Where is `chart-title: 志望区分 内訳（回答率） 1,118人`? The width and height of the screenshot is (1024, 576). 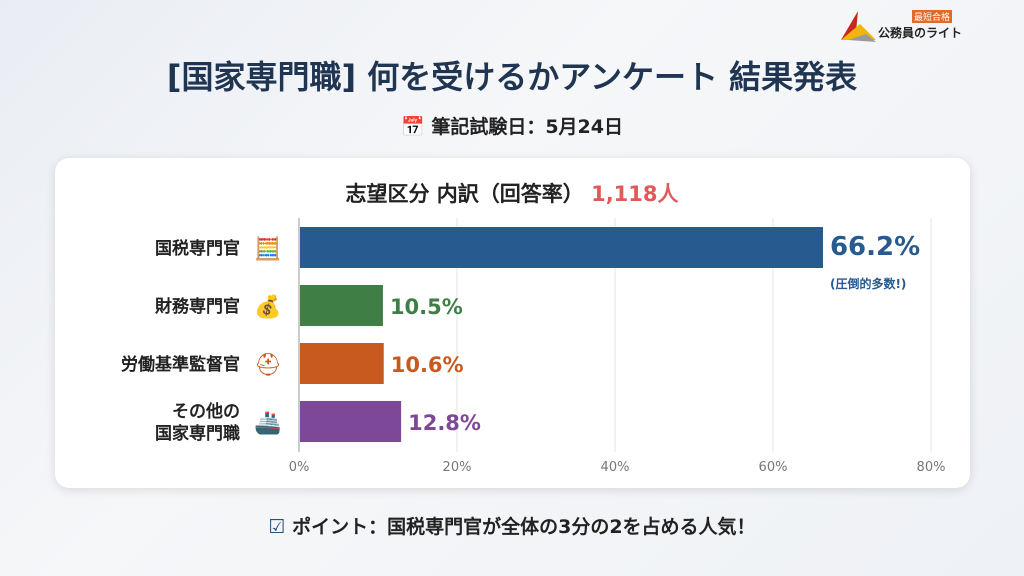 chart-title: 志望区分 内訳（回答率） 1,118人 is located at coordinates (512, 193).